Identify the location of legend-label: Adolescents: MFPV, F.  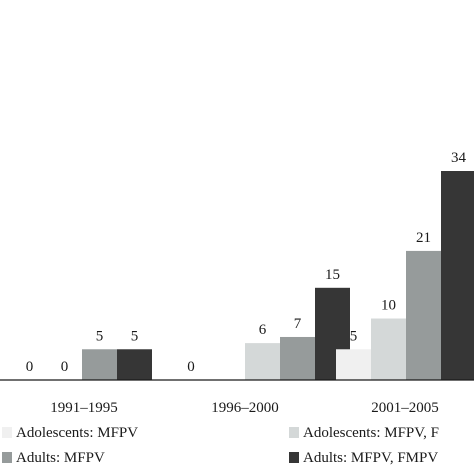
(371, 433).